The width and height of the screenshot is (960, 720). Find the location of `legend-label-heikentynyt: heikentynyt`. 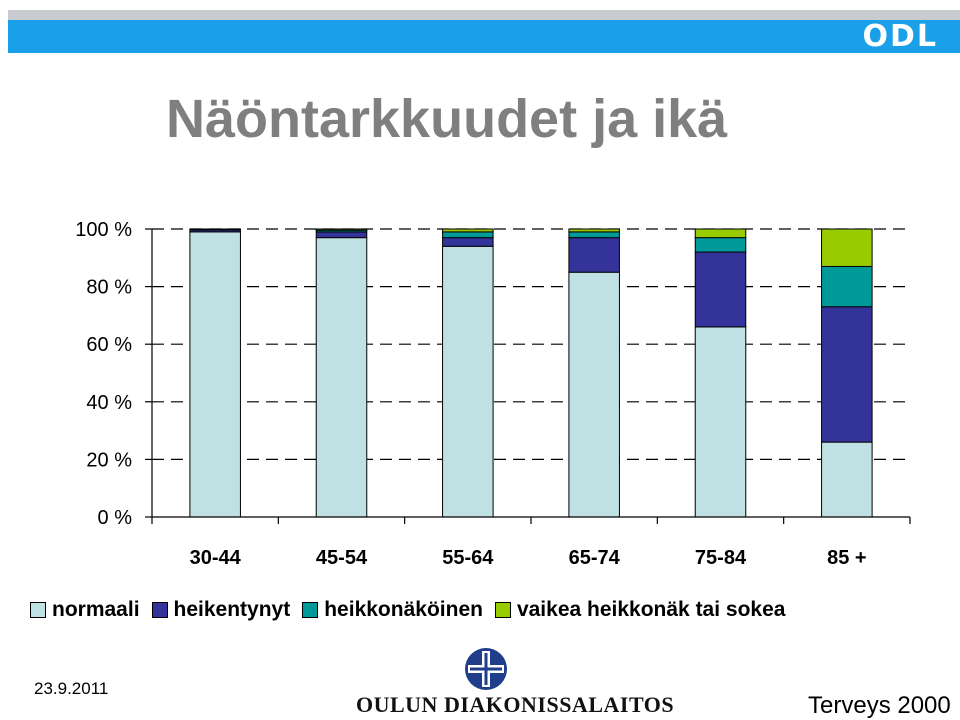

legend-label-heikentynyt: heikentynyt is located at coordinates (232, 610).